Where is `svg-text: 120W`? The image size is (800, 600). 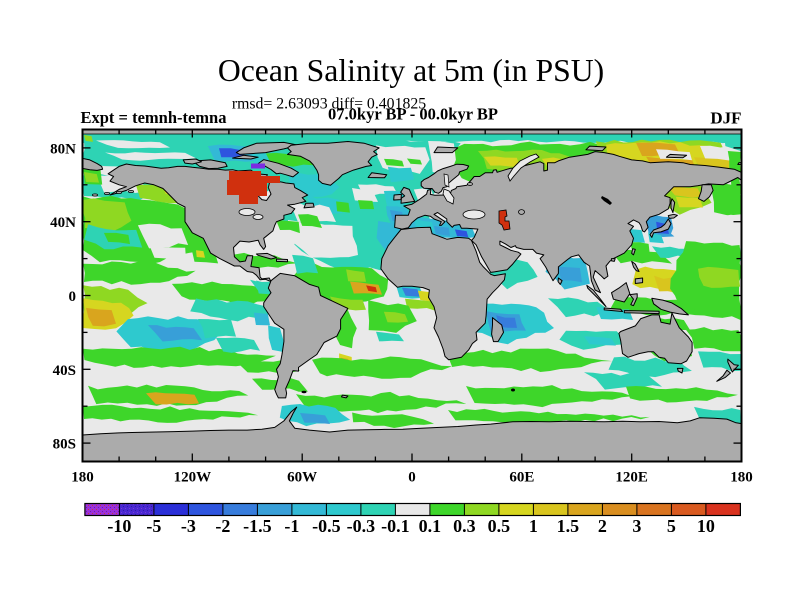
svg-text: 120W is located at coordinates (193, 478).